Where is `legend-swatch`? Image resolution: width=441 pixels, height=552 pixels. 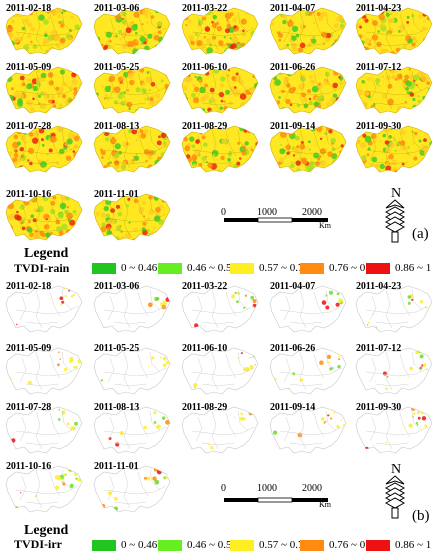
legend-swatch is located at coordinates (312, 545).